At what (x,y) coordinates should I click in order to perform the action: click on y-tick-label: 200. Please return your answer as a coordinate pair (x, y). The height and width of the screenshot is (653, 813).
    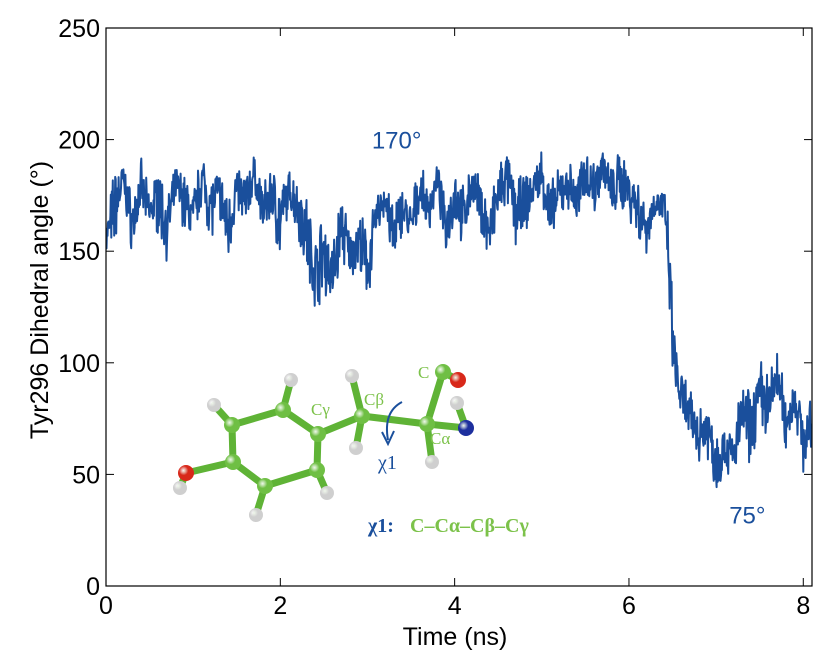
    Looking at the image, I should click on (79, 141).